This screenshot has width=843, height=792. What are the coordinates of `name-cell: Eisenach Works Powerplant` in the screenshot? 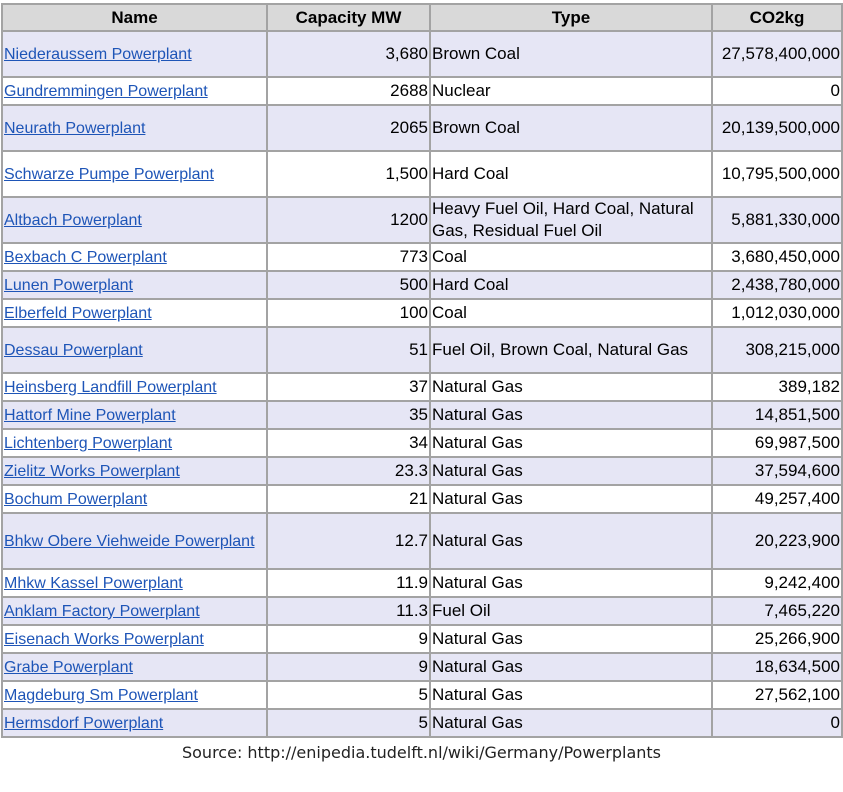 It's located at (134, 639).